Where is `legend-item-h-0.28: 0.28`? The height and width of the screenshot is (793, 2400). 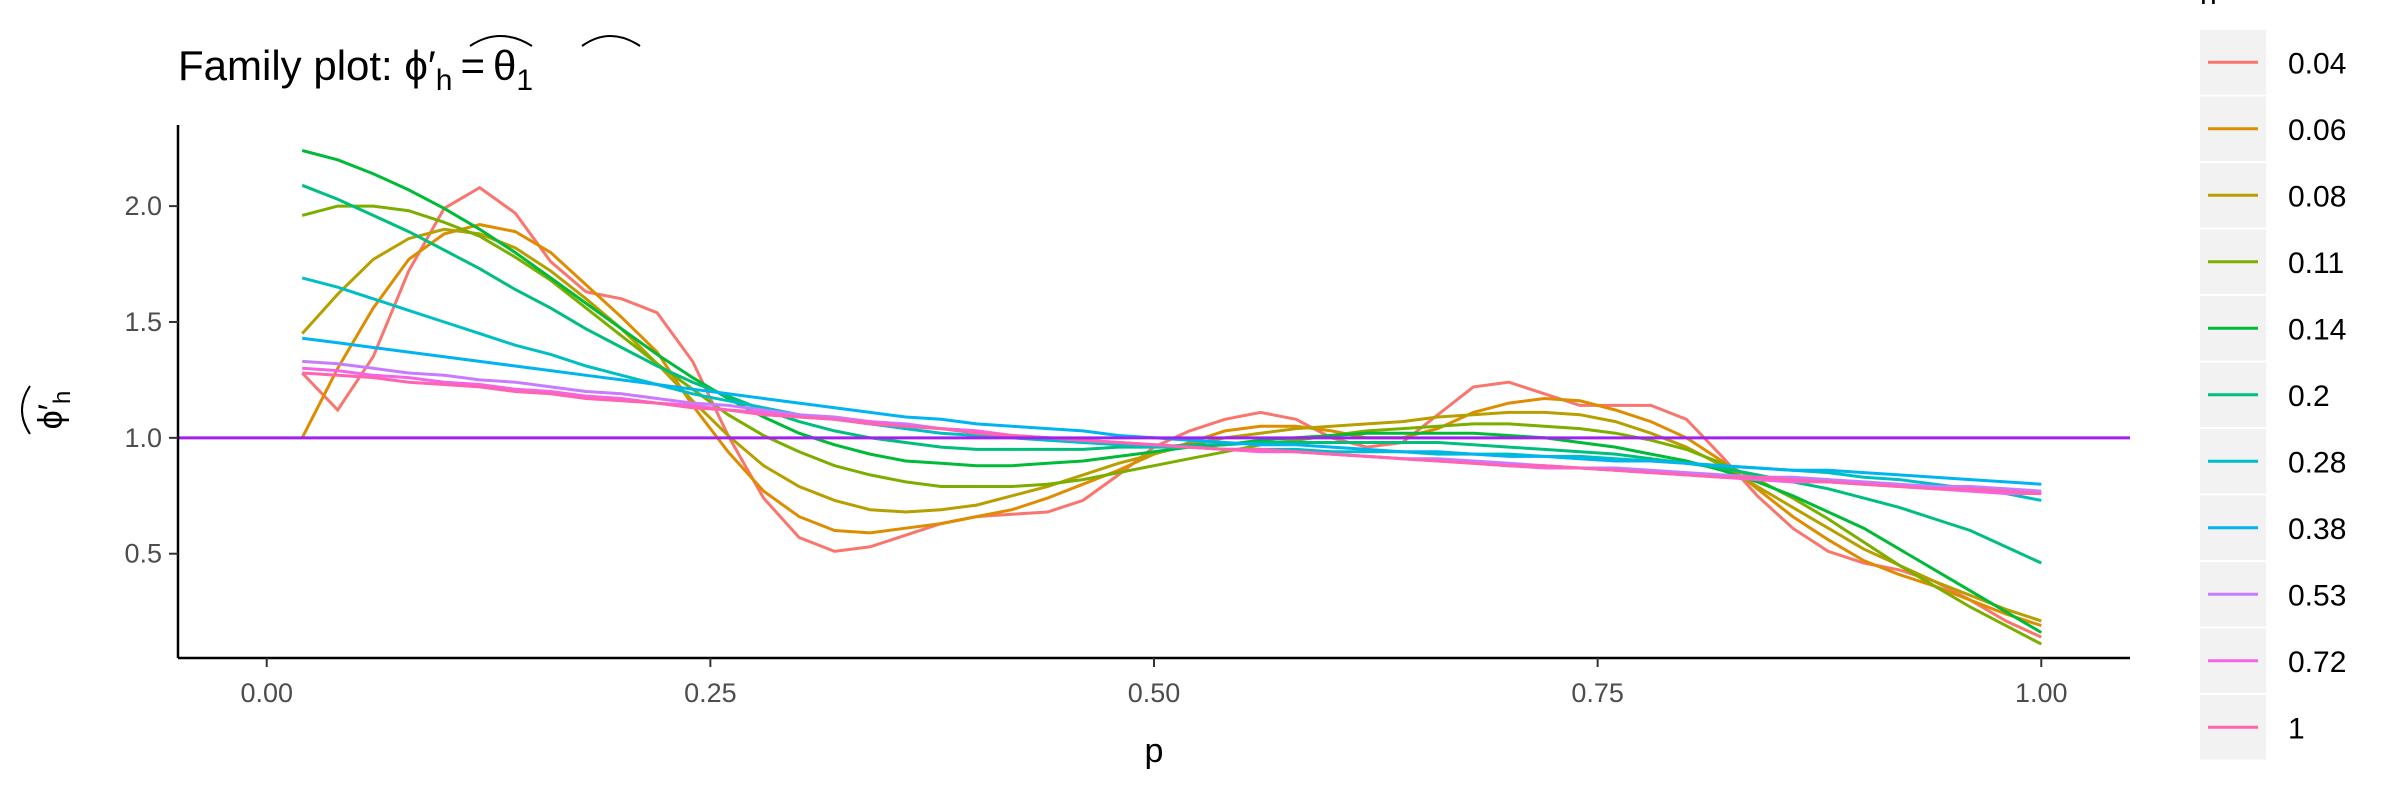 legend-item-h-0.28: 0.28 is located at coordinates (2273, 461).